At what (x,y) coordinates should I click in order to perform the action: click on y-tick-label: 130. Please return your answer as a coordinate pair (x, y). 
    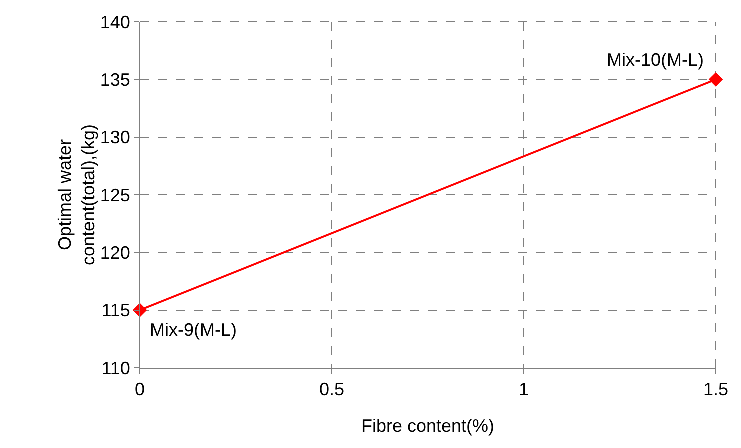
    Looking at the image, I should click on (115, 138).